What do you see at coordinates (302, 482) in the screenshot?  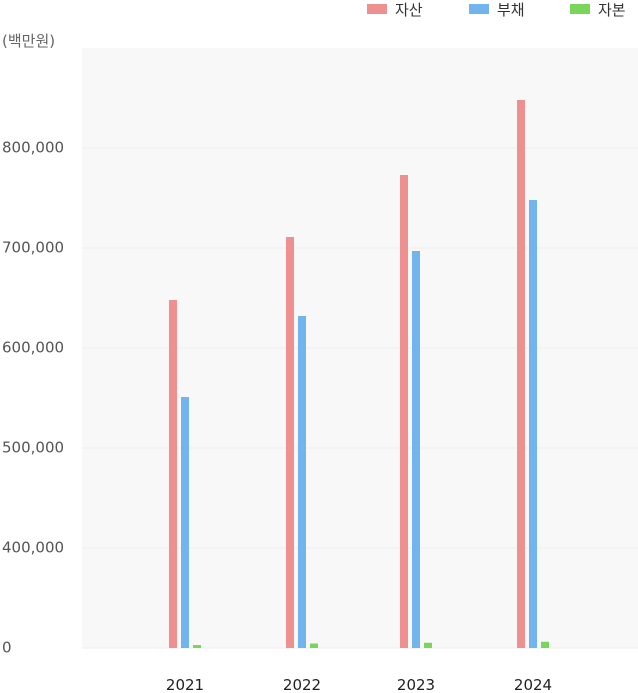 I see `bar-부채-2022` at bounding box center [302, 482].